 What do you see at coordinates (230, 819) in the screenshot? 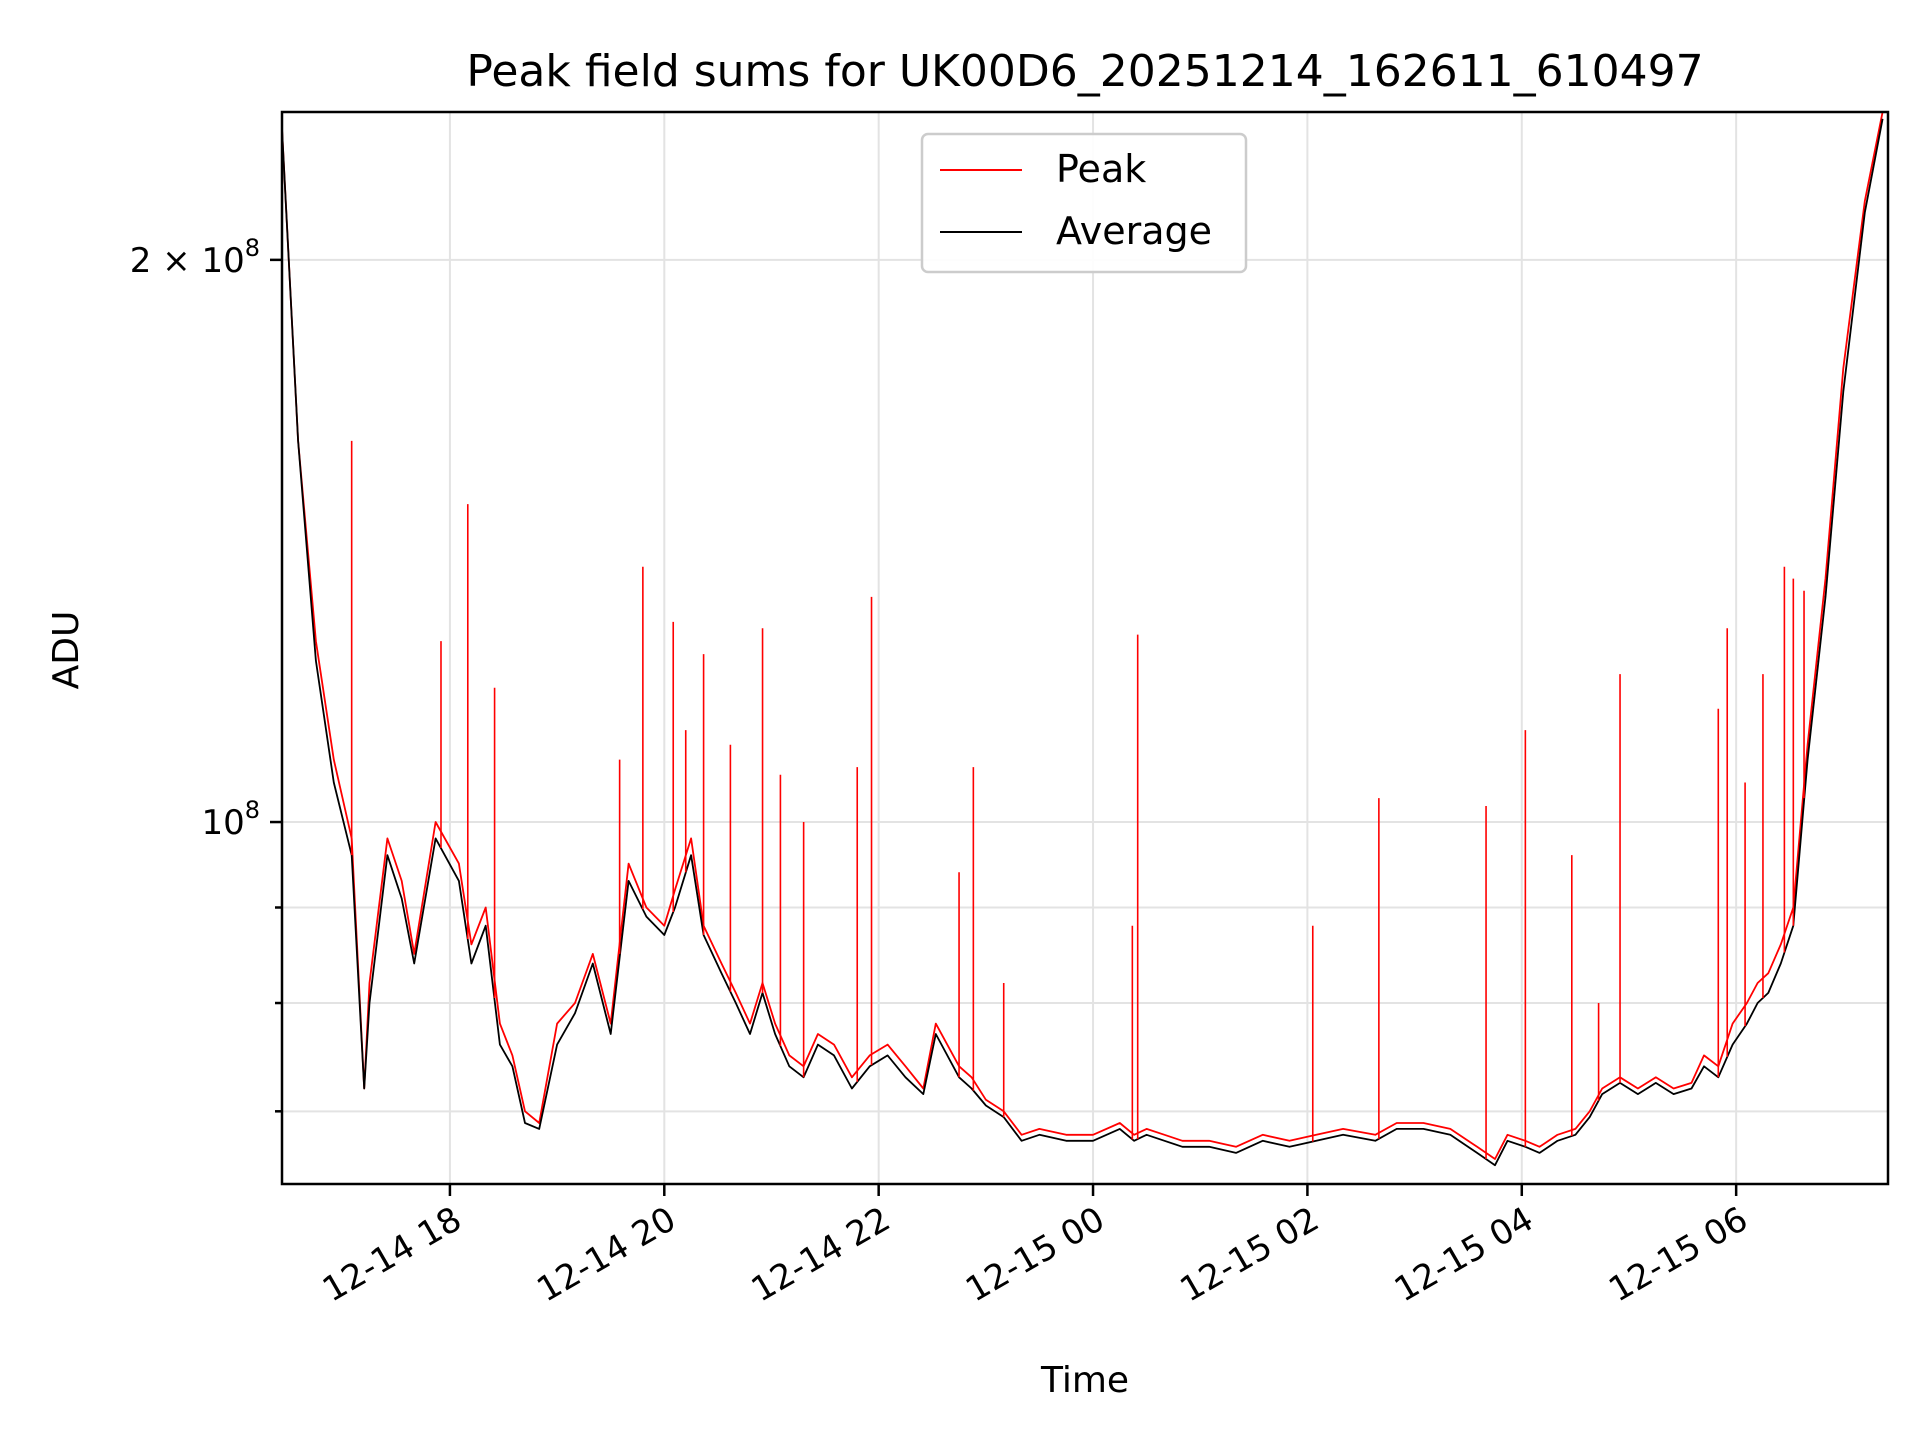
I see `y-tick-label-0: 108` at bounding box center [230, 819].